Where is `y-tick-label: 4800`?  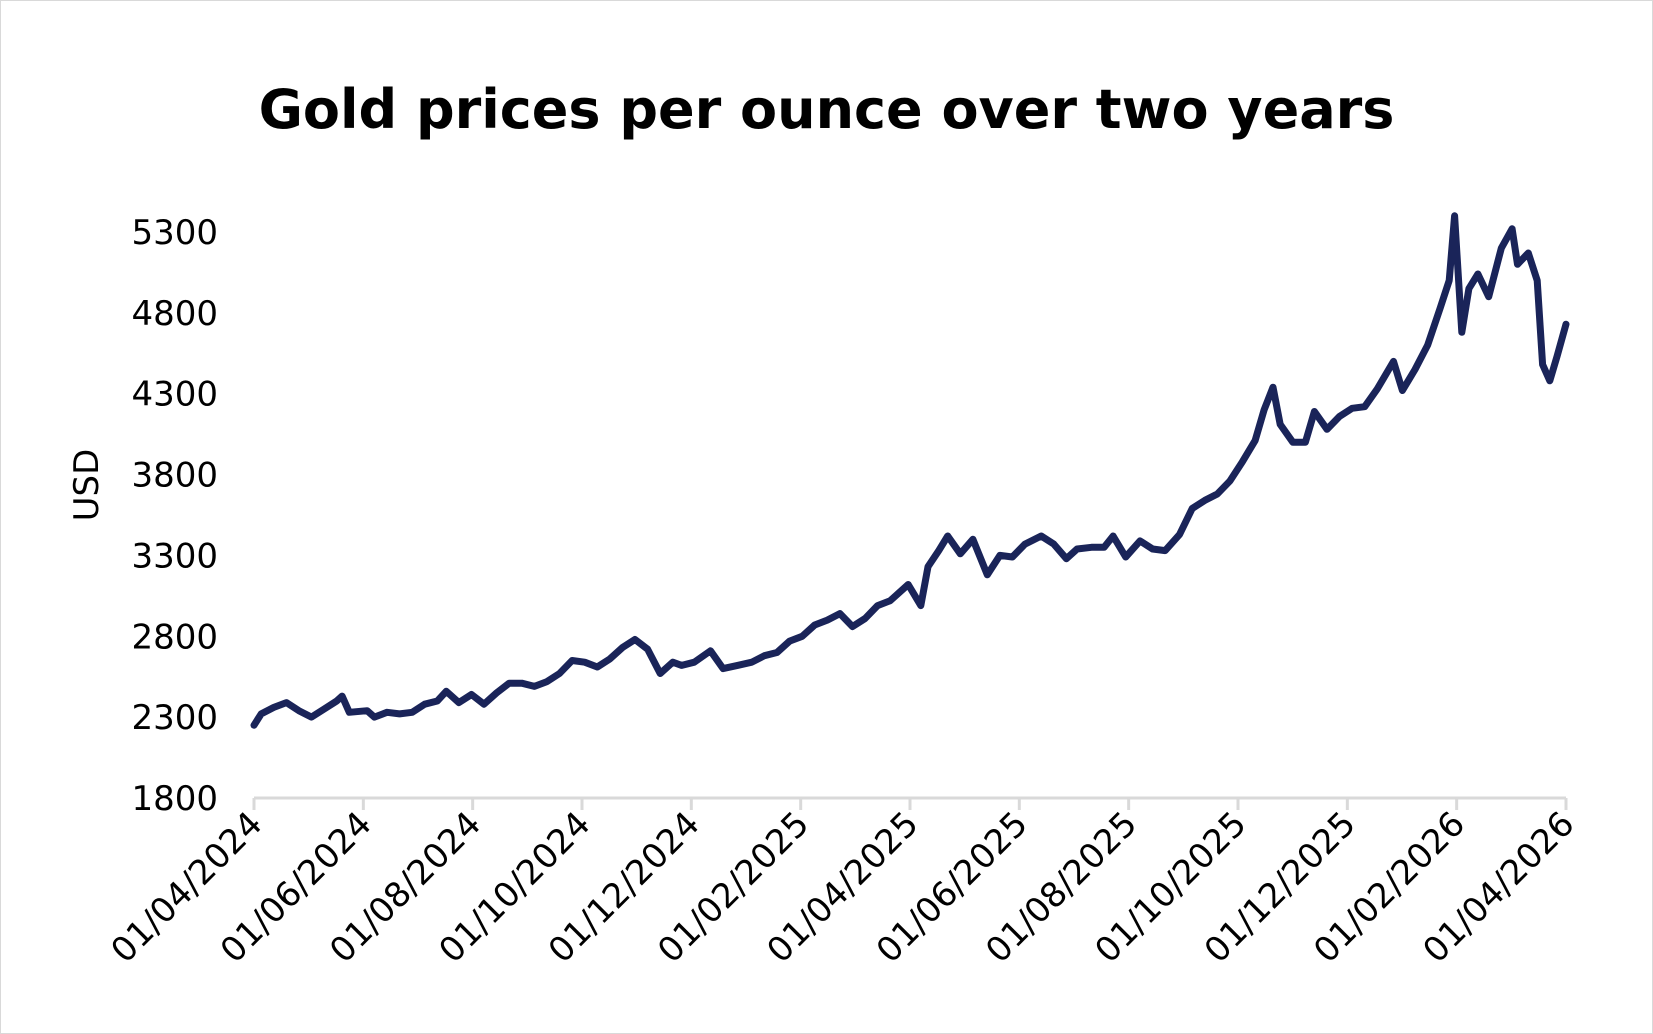
y-tick-label: 4800 is located at coordinates (174, 314).